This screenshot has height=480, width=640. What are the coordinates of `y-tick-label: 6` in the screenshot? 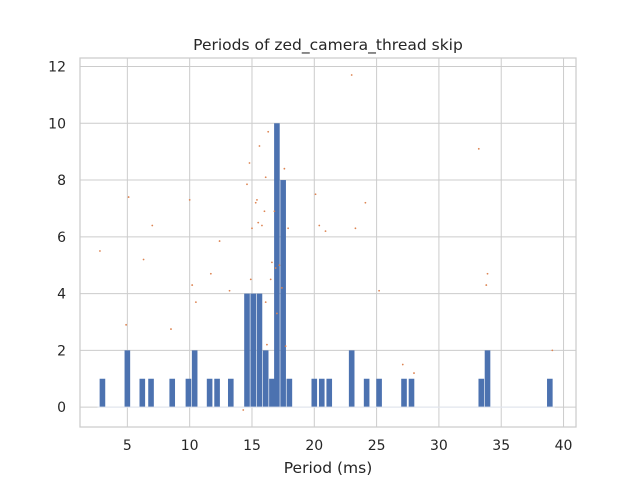 It's located at (61, 238).